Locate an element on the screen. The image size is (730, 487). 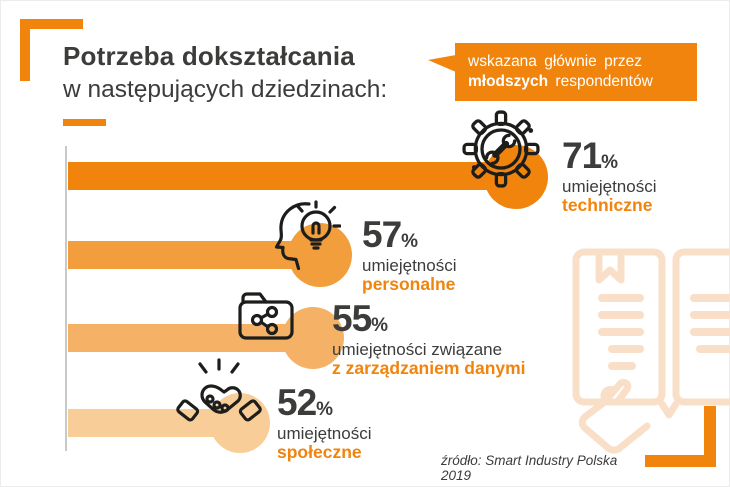
source-caption: źródło: Smart Industry Polska 2019 is located at coordinates (529, 468).